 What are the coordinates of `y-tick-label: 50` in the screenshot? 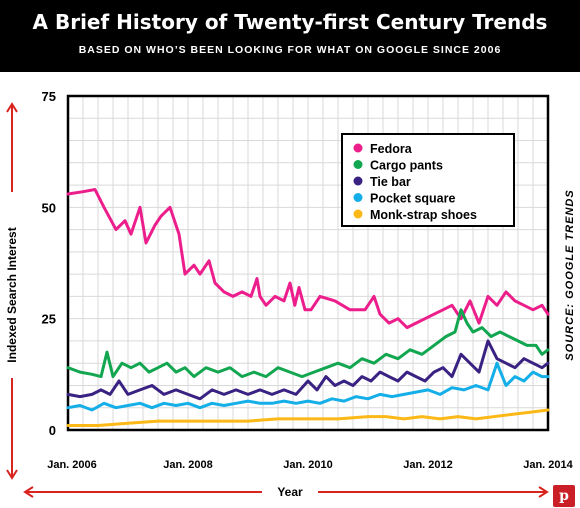 It's located at (49, 207).